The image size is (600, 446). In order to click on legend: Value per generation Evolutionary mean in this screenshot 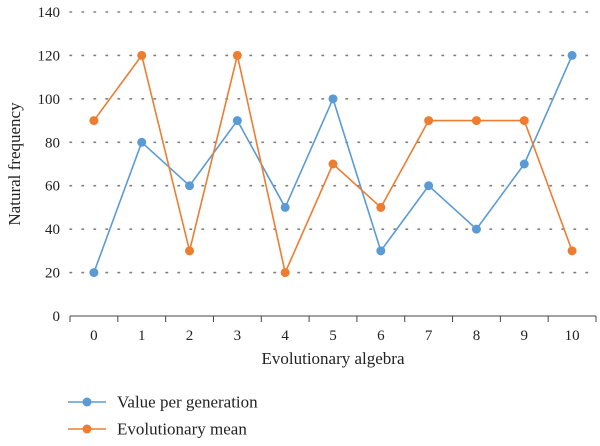, I will do `click(163, 416)`.